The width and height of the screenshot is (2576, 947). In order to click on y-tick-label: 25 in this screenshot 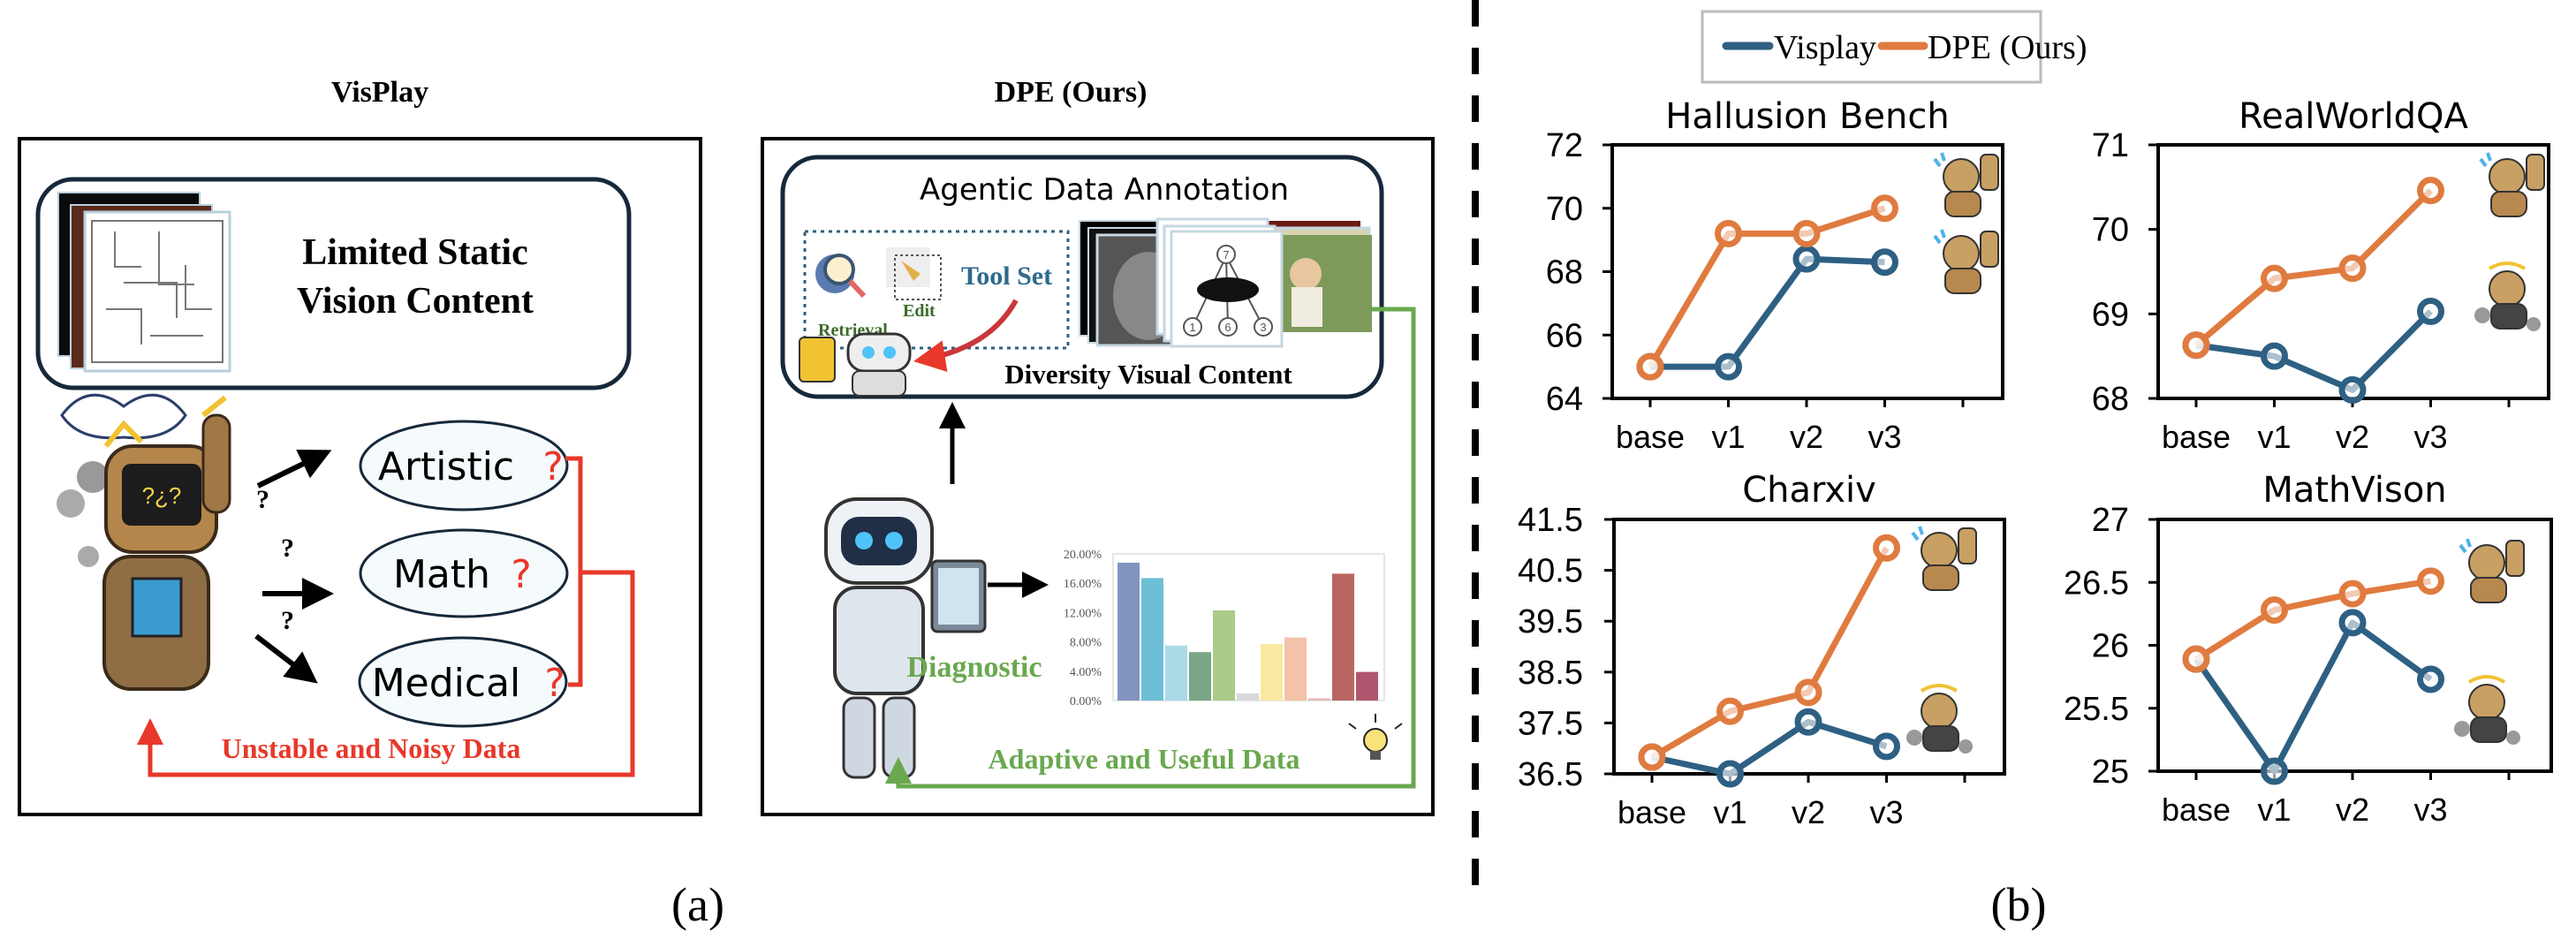, I will do `click(2111, 773)`.